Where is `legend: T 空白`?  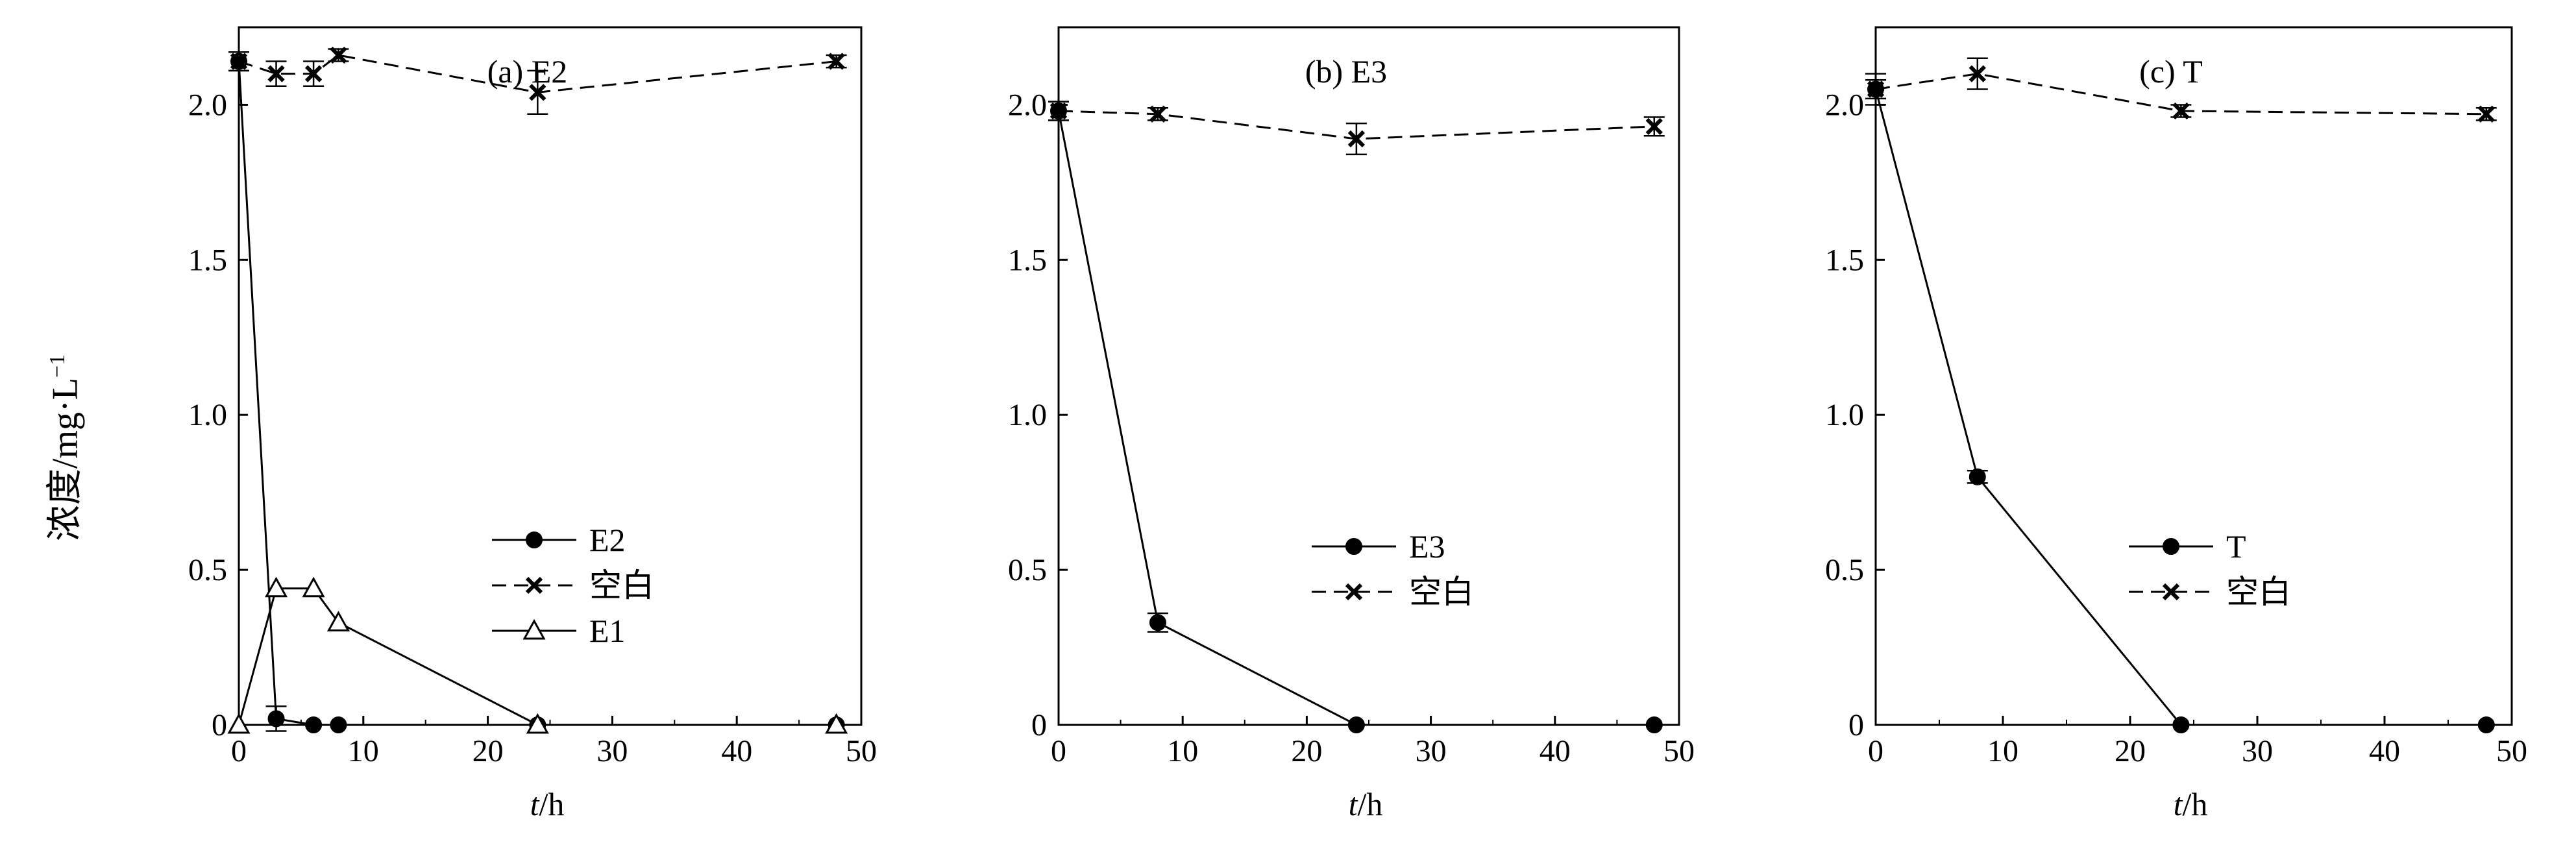
legend: T 空白 is located at coordinates (2210, 569).